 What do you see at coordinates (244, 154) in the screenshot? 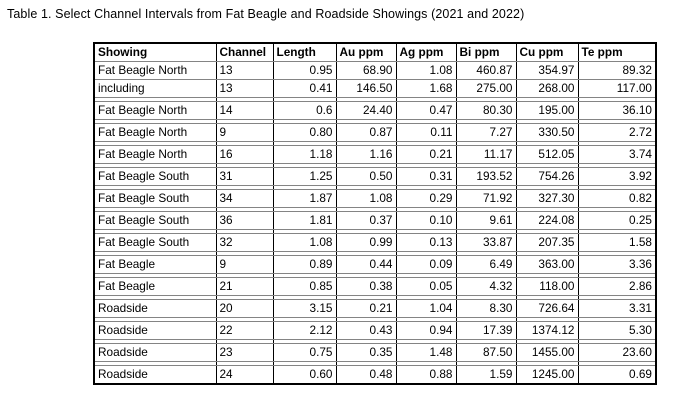
I see `cell-channel: 16` at bounding box center [244, 154].